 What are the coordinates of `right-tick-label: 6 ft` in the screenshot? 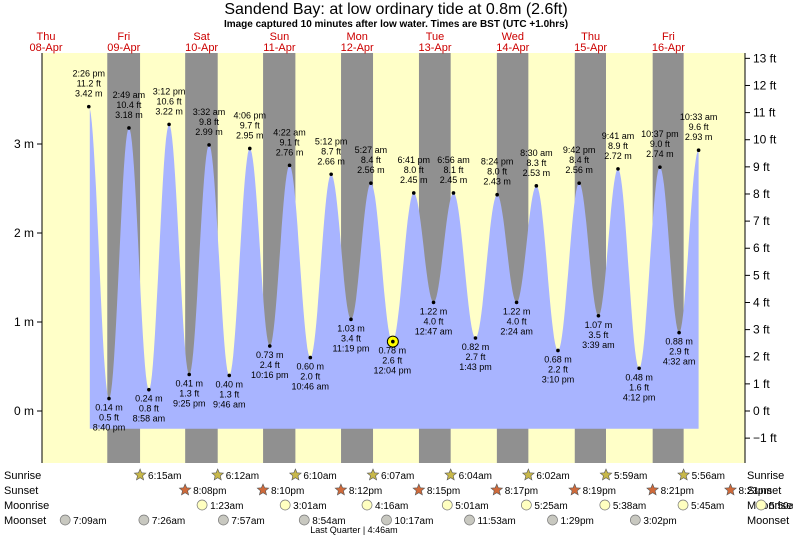 It's located at (761, 248).